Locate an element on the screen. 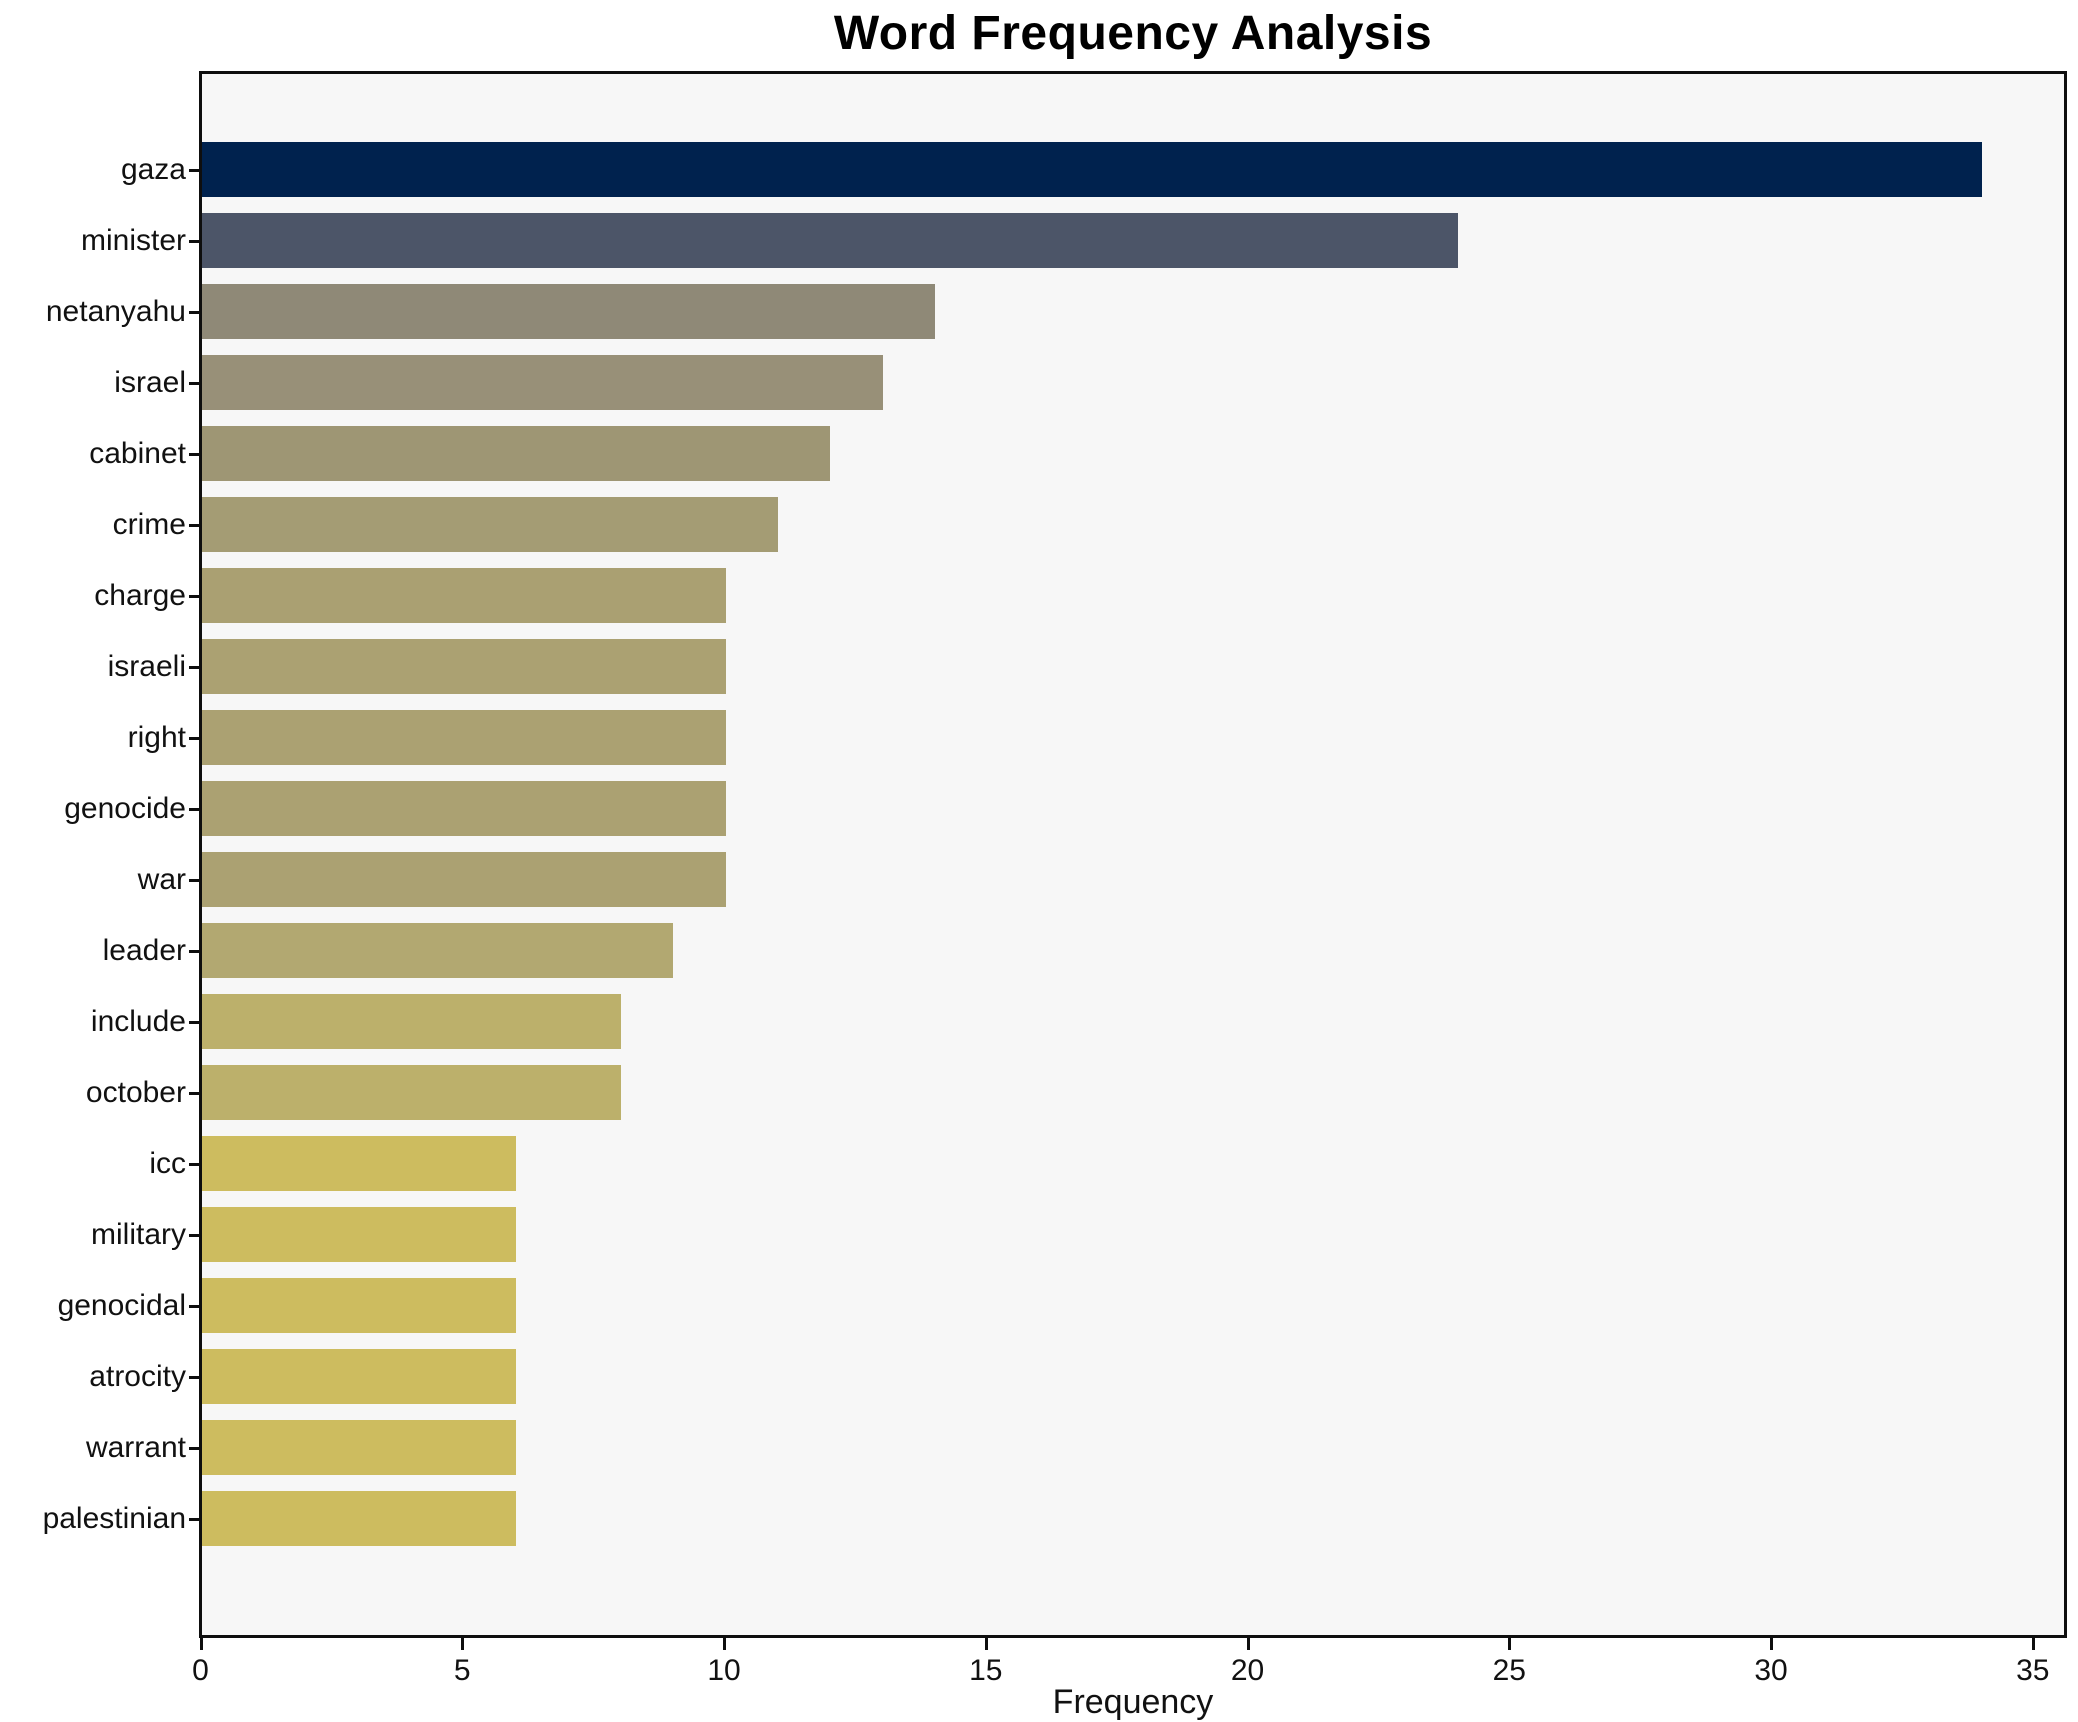 The width and height of the screenshot is (2078, 1722). x-tick-label-35: 35 is located at coordinates (2033, 1670).